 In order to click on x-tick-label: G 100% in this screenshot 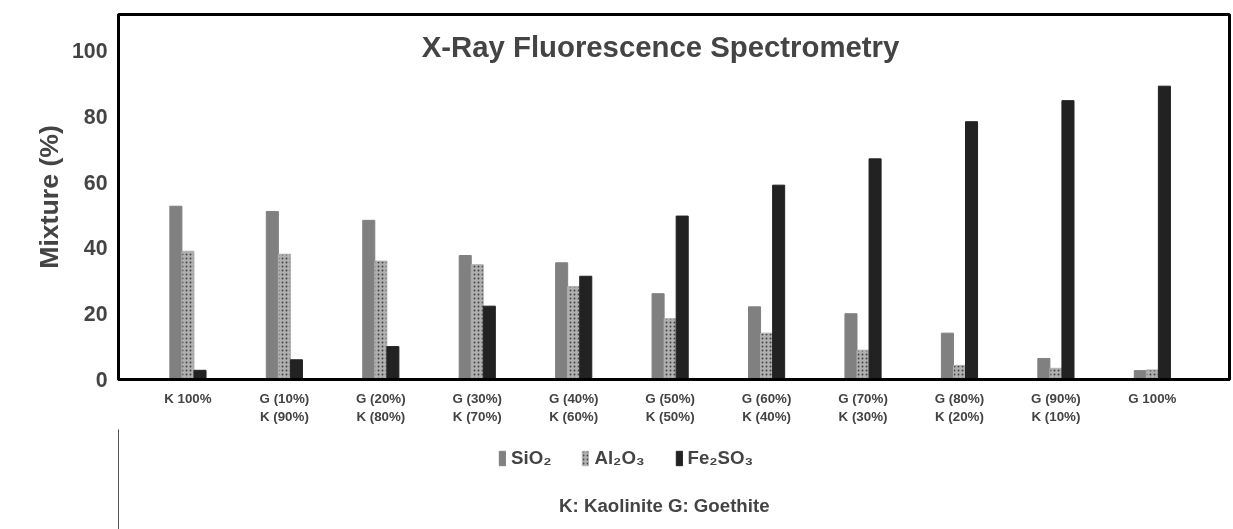, I will do `click(1152, 398)`.